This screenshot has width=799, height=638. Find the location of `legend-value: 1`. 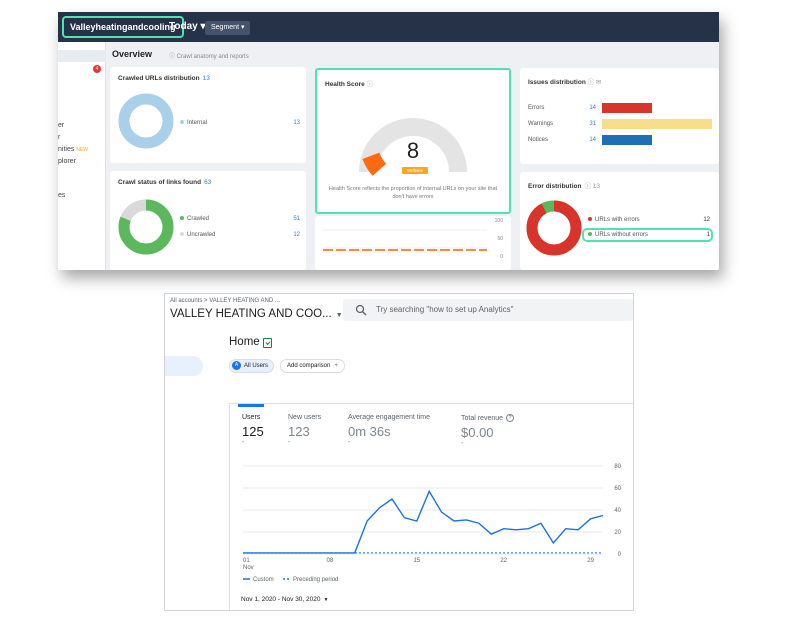

legend-value: 1 is located at coordinates (708, 235).